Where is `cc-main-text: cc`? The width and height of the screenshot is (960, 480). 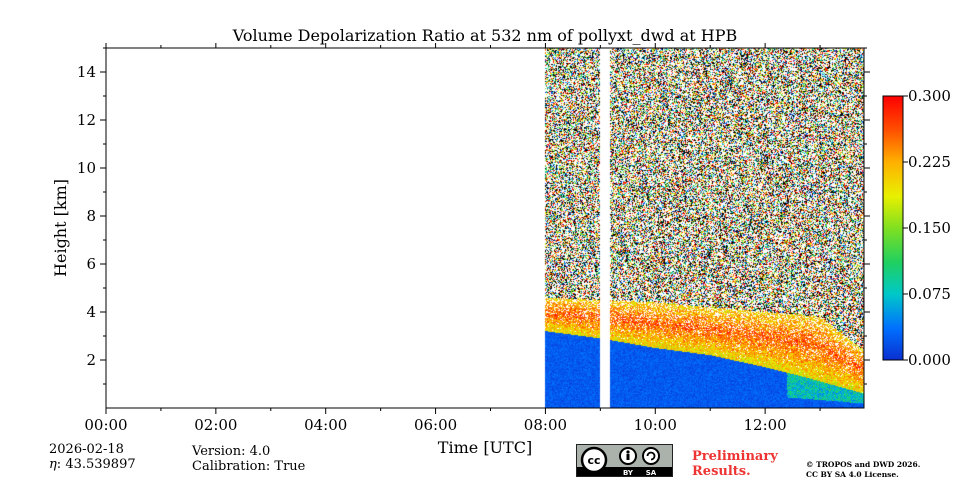
cc-main-text: cc is located at coordinates (593, 460).